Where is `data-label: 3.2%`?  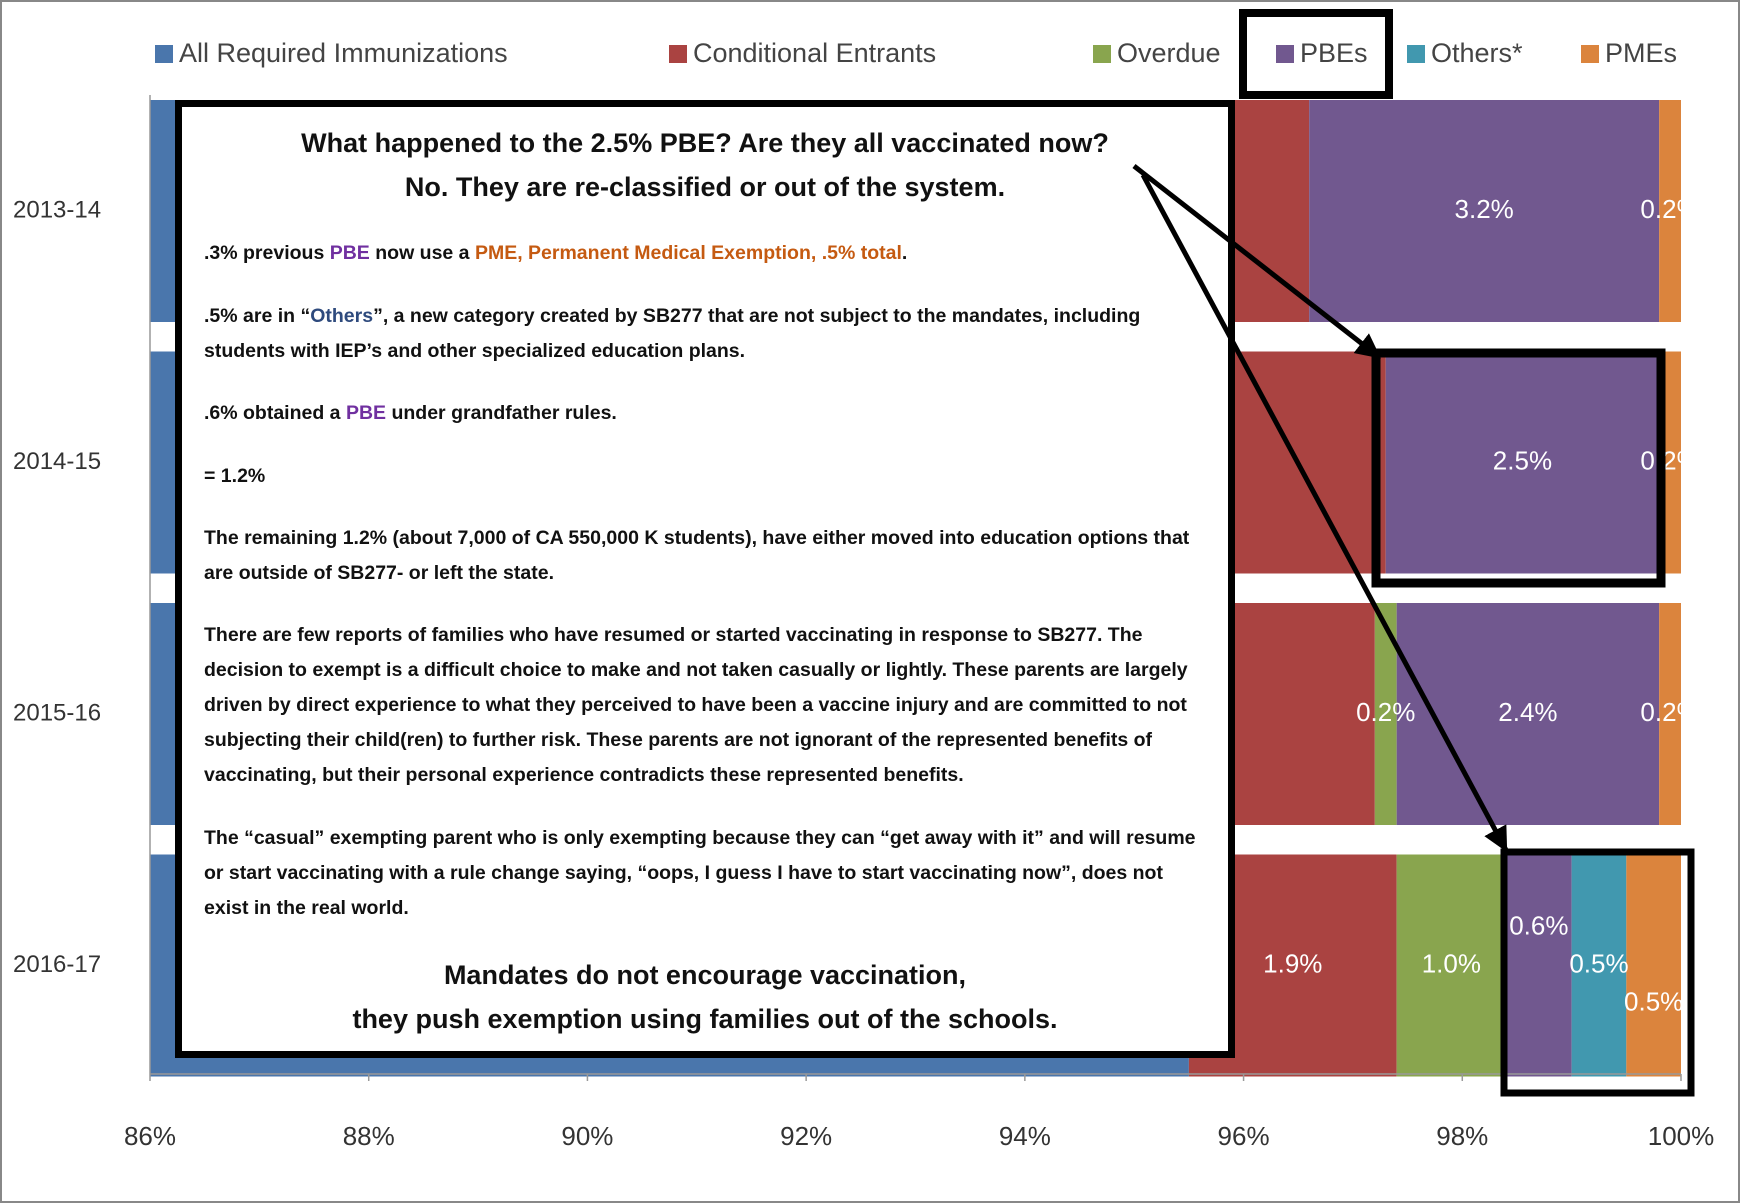
data-label: 3.2% is located at coordinates (1484, 209).